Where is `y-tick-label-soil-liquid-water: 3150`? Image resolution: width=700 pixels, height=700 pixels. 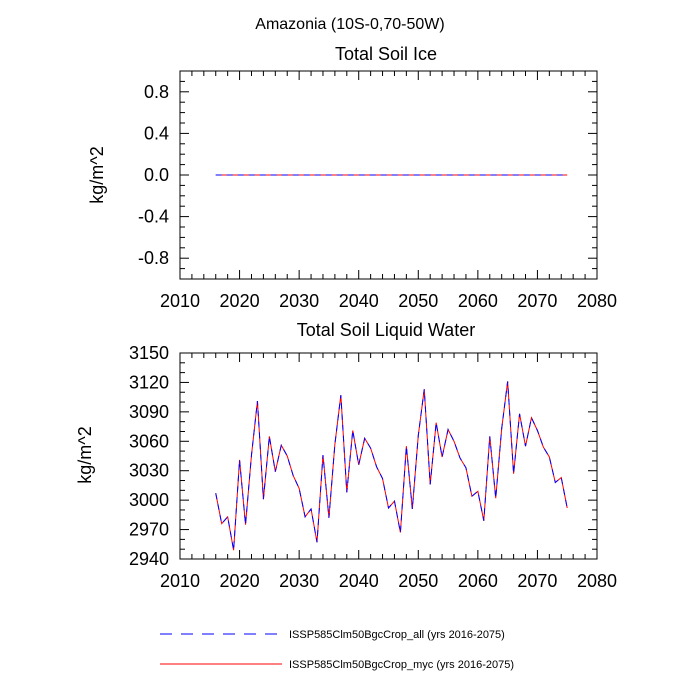
y-tick-label-soil-liquid-water: 3150 is located at coordinates (149, 353).